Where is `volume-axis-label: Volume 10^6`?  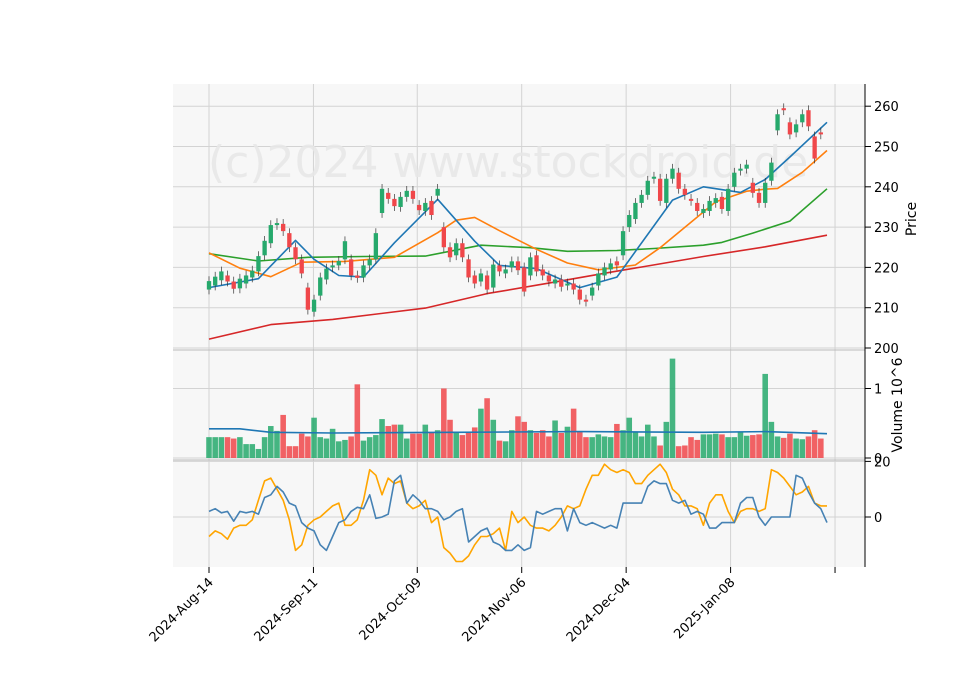
volume-axis-label: Volume 10^6 is located at coordinates (898, 404).